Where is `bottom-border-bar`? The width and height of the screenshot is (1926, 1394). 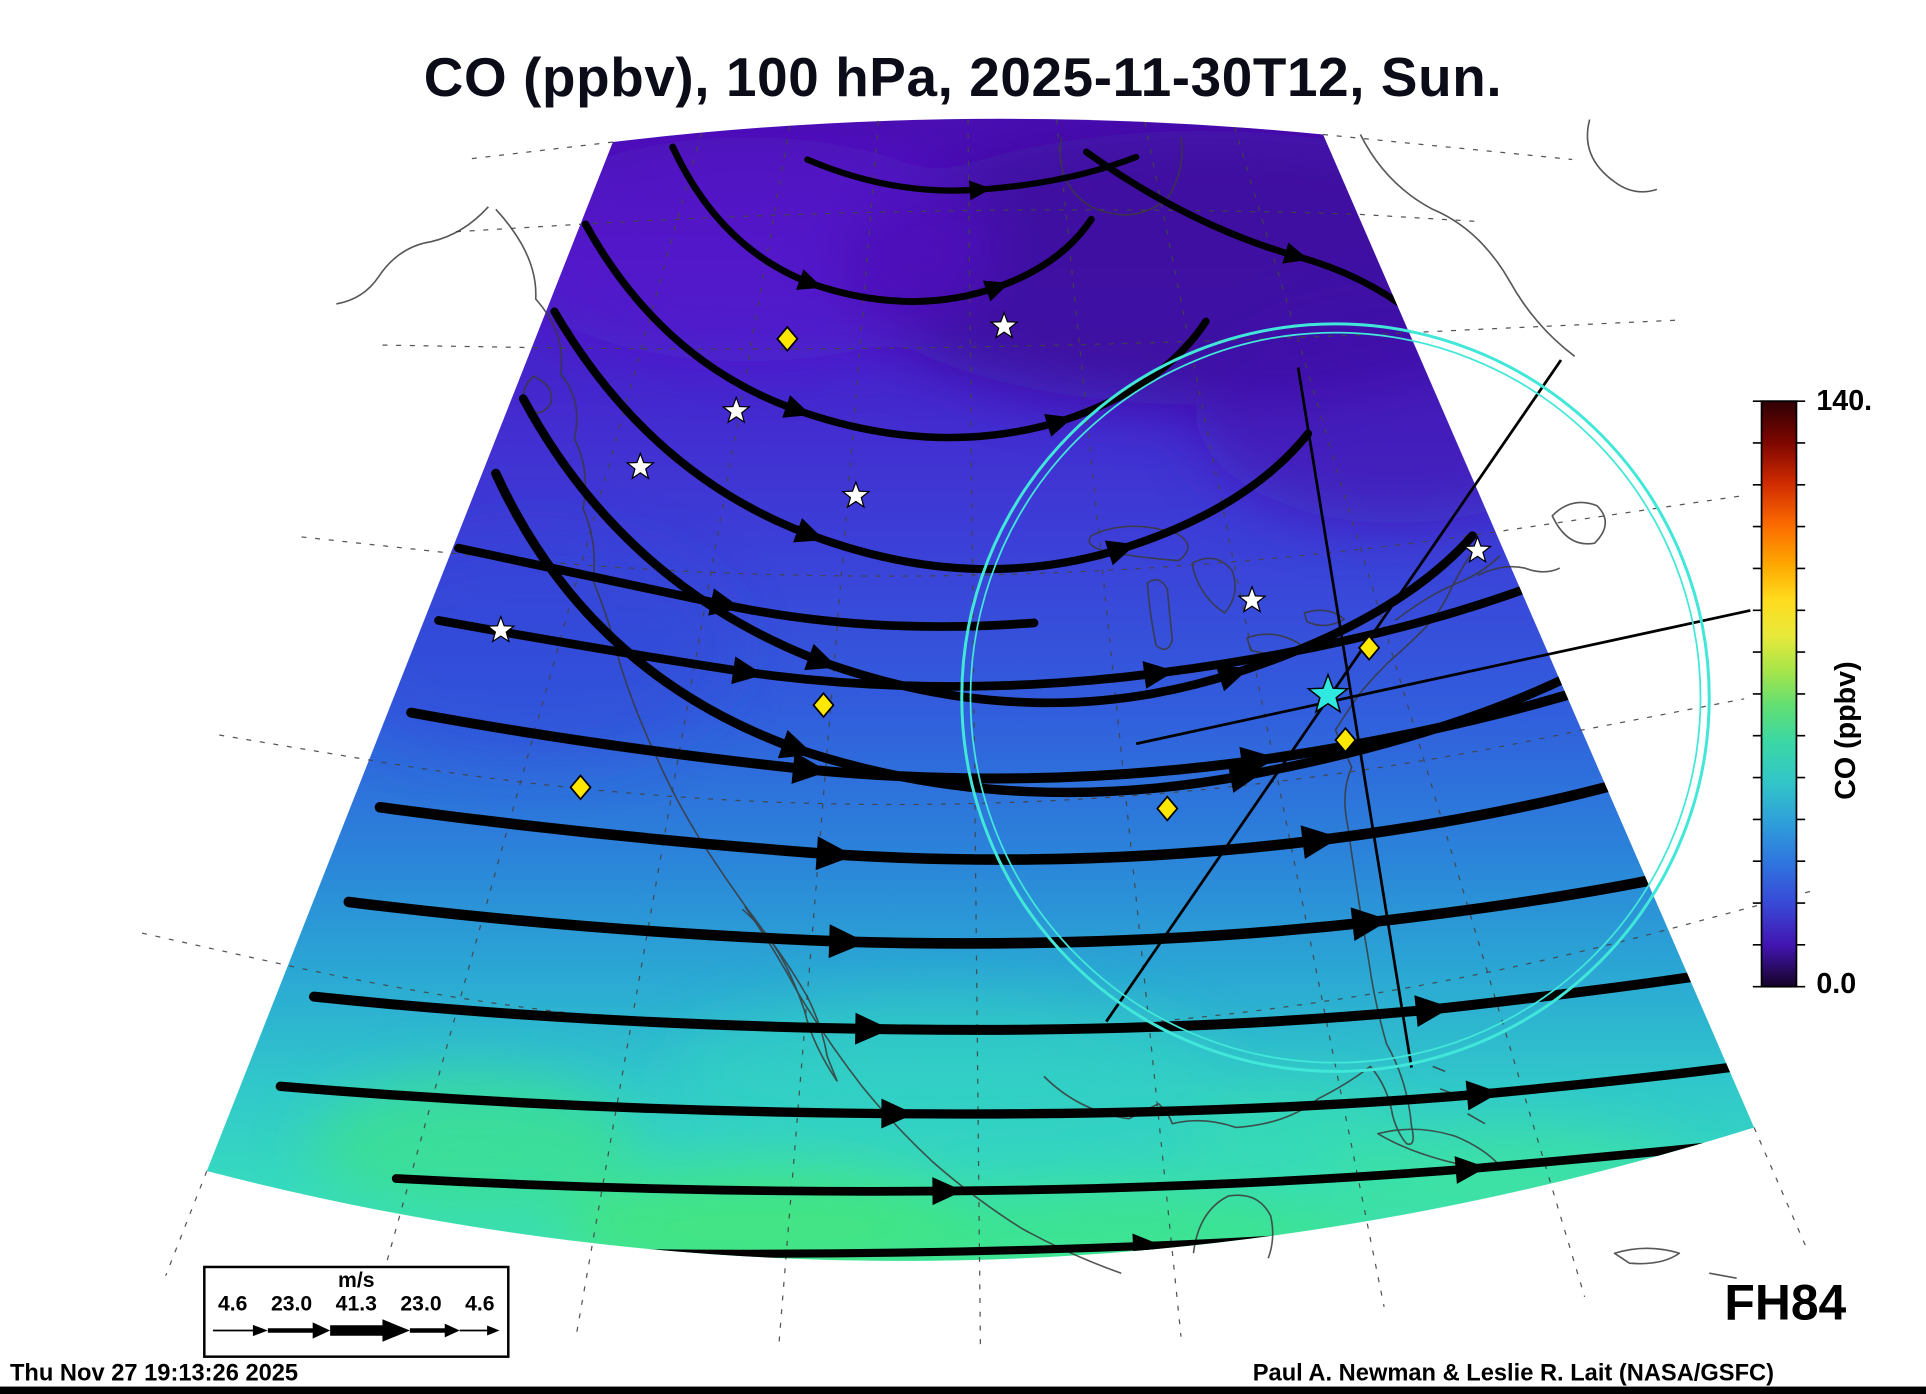
bottom-border-bar is located at coordinates (963, 1390).